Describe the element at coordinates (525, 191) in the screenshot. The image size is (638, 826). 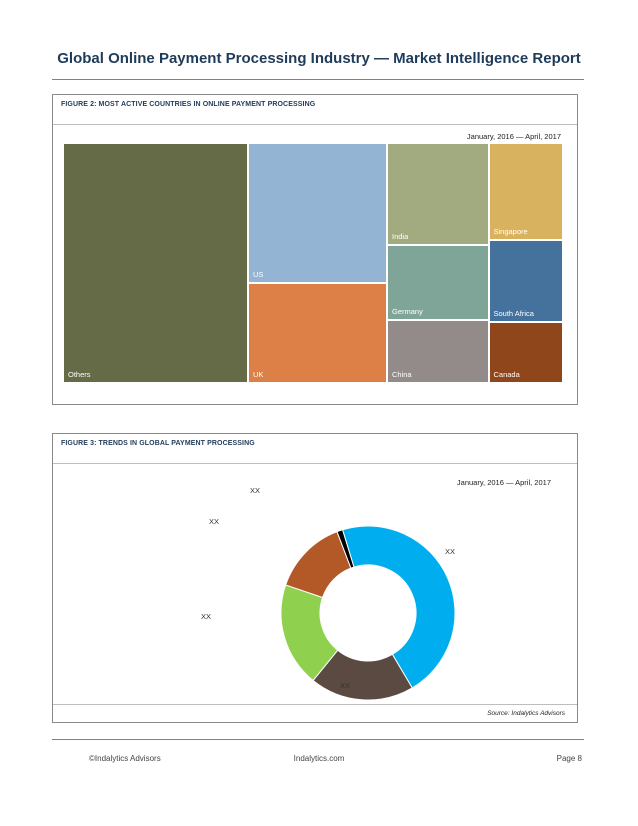
I see `treemap-tile-singapore: Singapore` at that location.